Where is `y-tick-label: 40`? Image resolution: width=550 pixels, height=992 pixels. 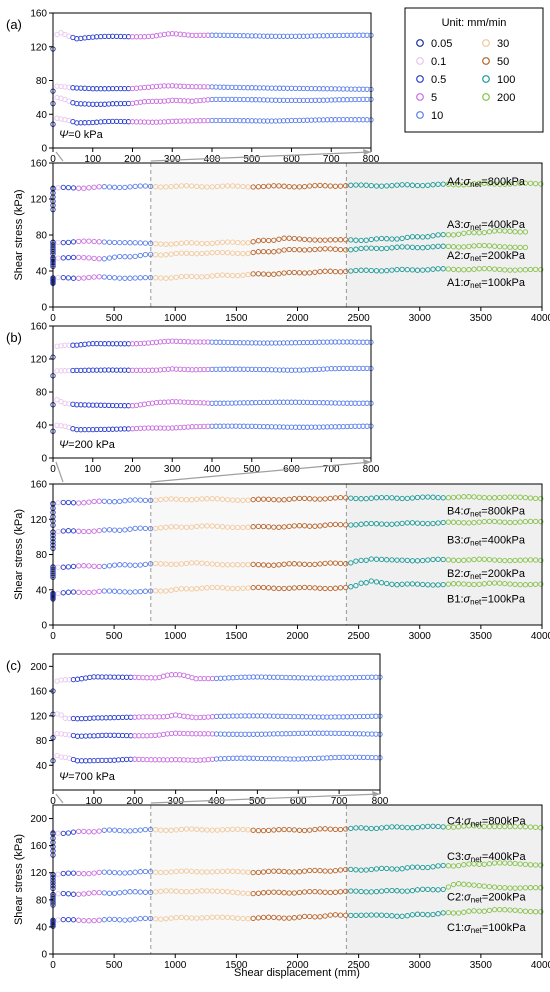
y-tick-label: 40 is located at coordinates (42, 115).